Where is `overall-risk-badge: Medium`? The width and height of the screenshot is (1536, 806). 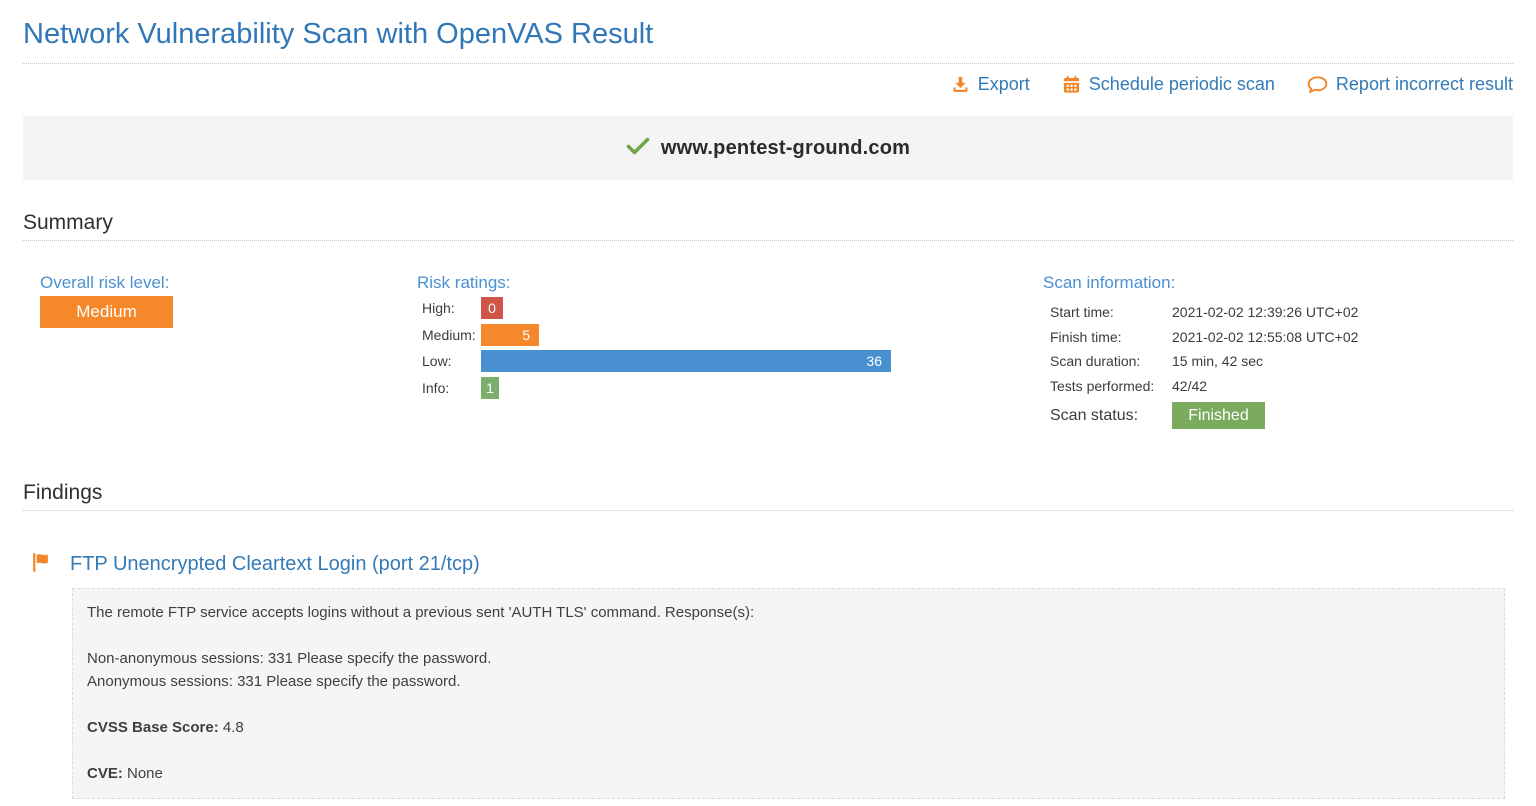 overall-risk-badge: Medium is located at coordinates (106, 312).